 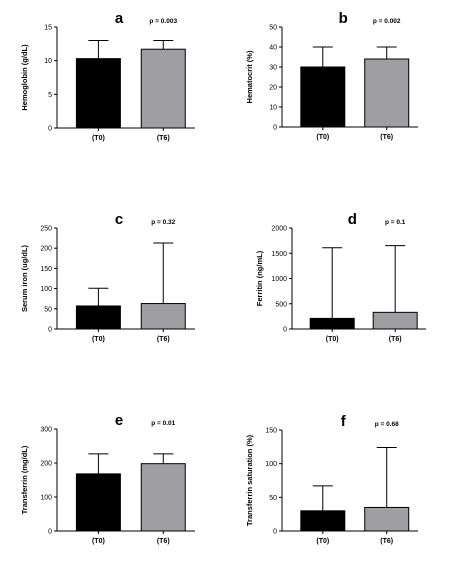 I want to click on y-axis-title: Hemoglobin (g/dL), so click(x=24, y=77).